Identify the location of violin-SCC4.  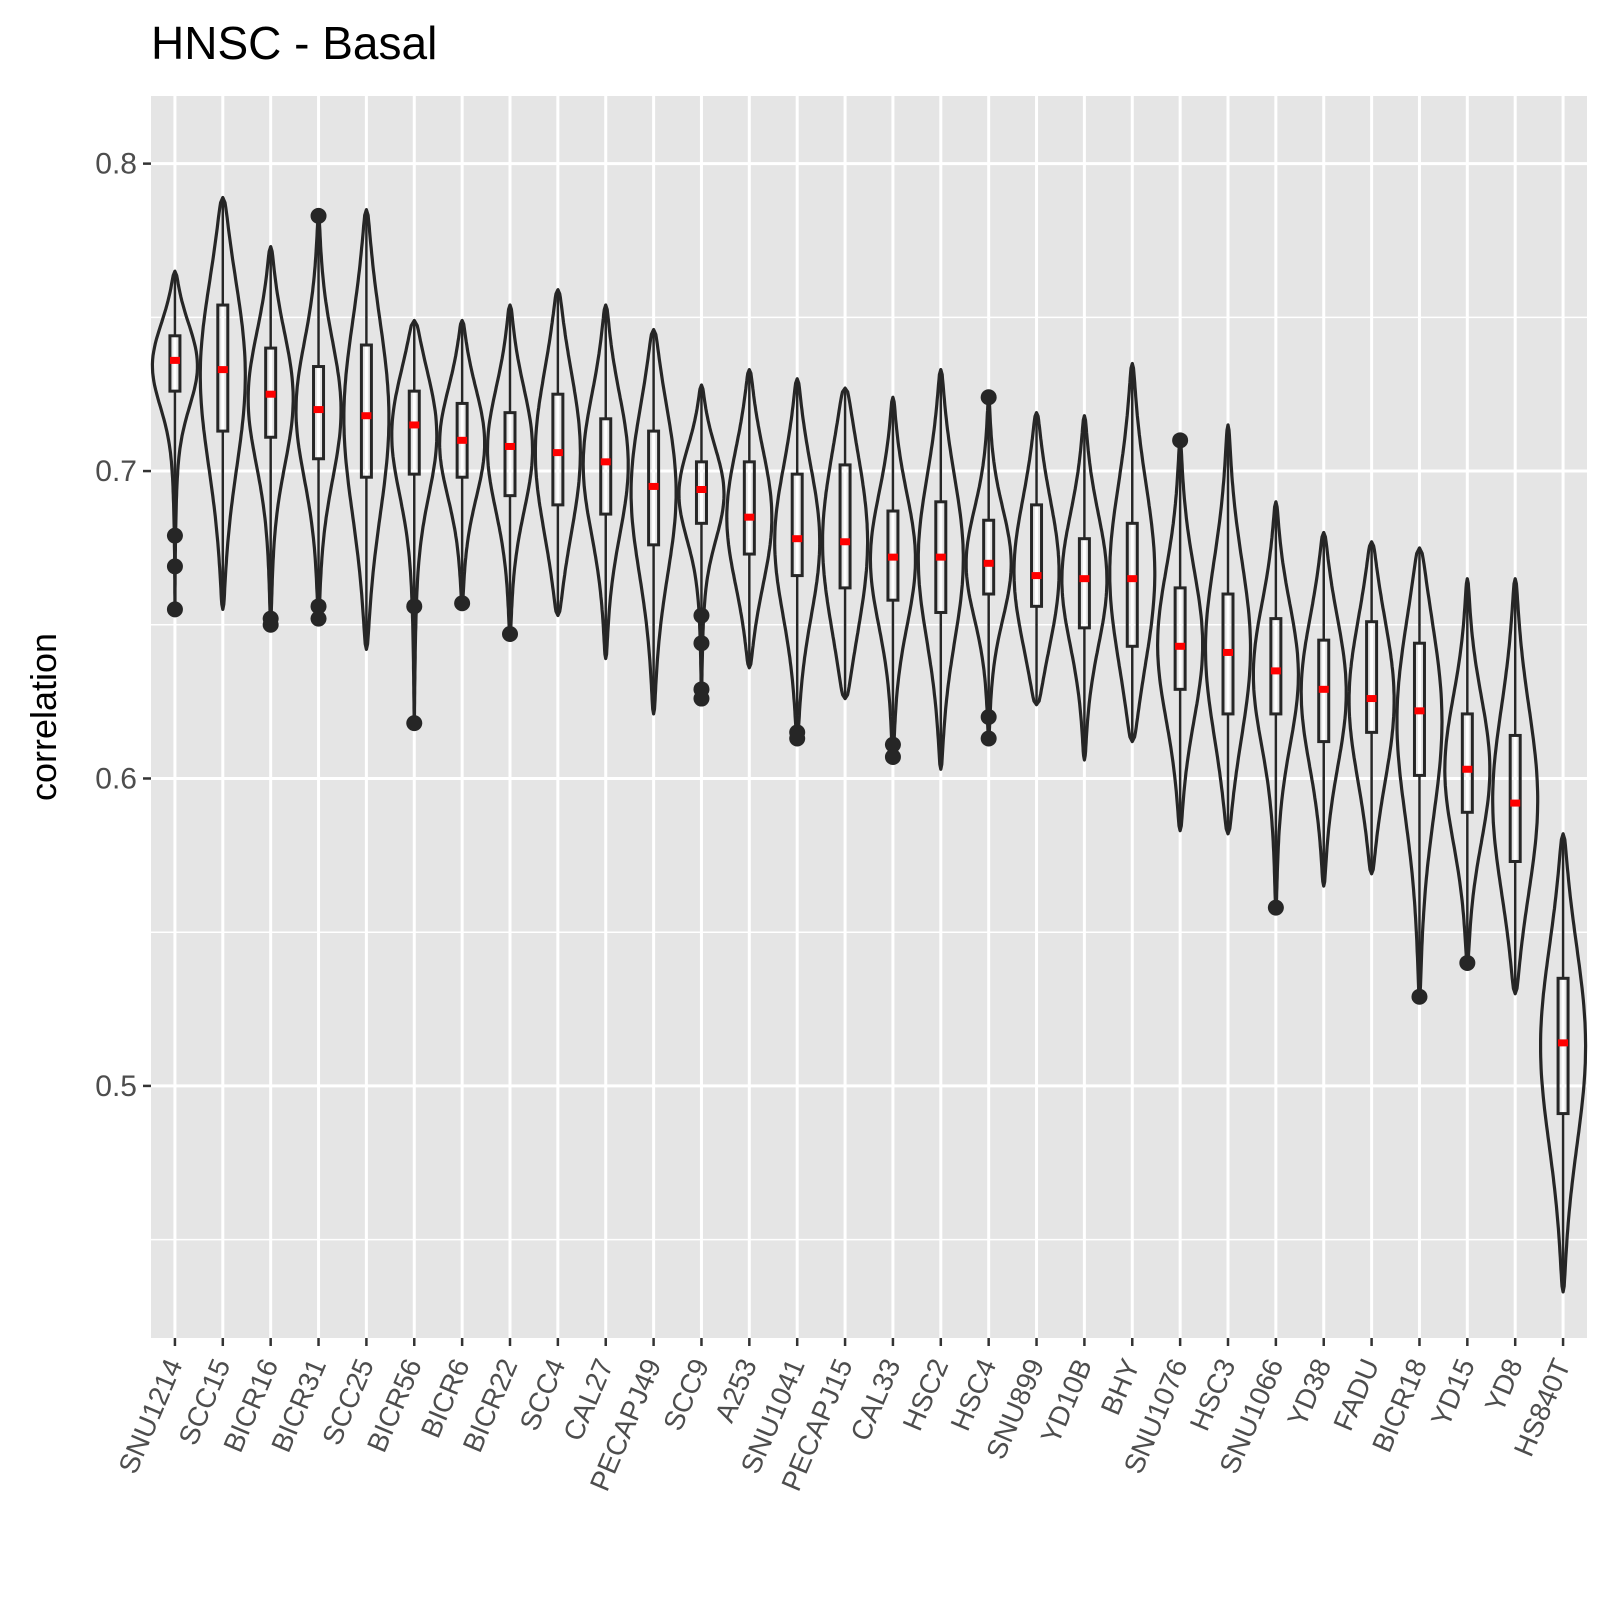
(557, 453).